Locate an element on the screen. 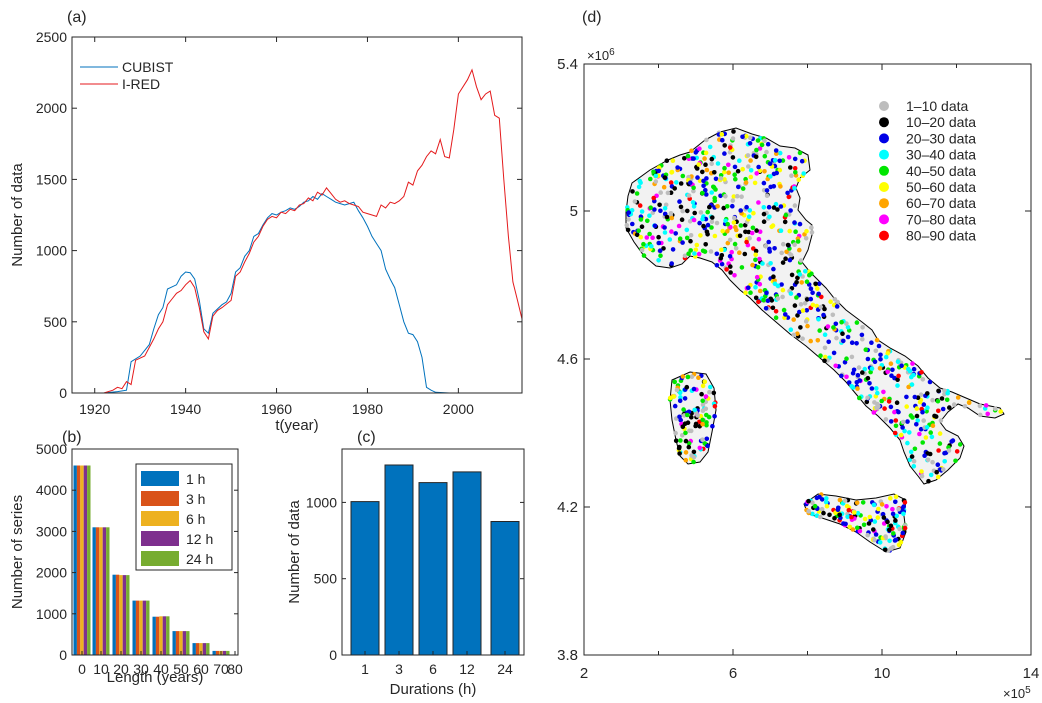 The image size is (1042, 703). legend-label: 60–70 data is located at coordinates (941, 203).